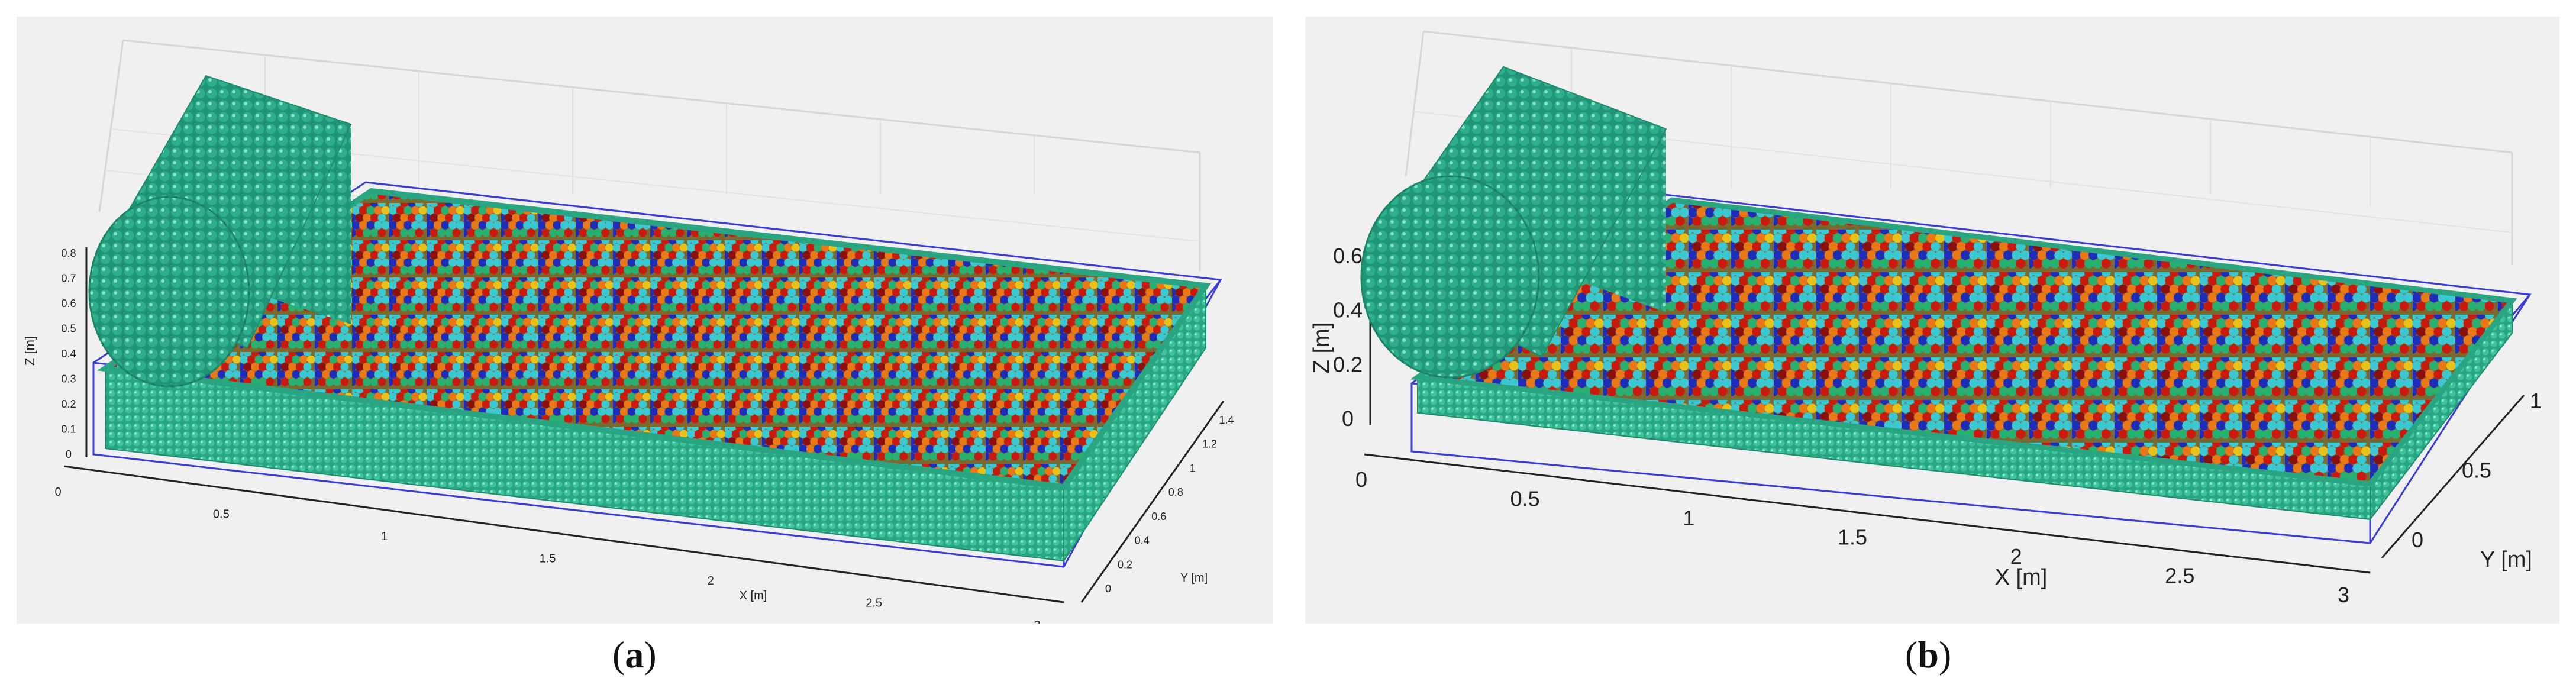 This screenshot has height=691, width=2576. I want to click on y-tick-label: 1.2, so click(1209, 444).